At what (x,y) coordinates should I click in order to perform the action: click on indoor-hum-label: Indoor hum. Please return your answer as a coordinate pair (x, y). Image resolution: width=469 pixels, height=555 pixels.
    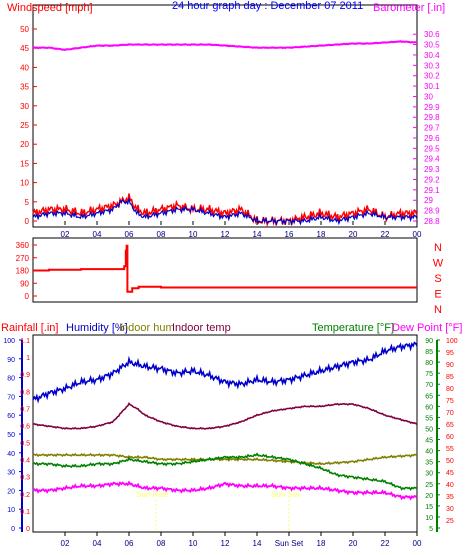
    Looking at the image, I should click on (147, 328).